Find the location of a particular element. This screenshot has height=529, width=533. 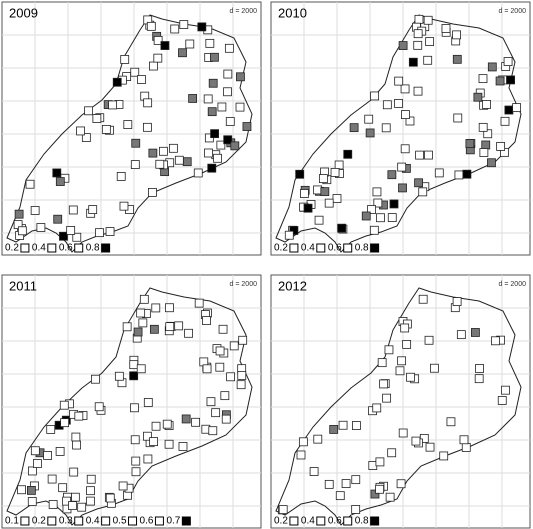

panel-year: 2012 is located at coordinates (292, 285).